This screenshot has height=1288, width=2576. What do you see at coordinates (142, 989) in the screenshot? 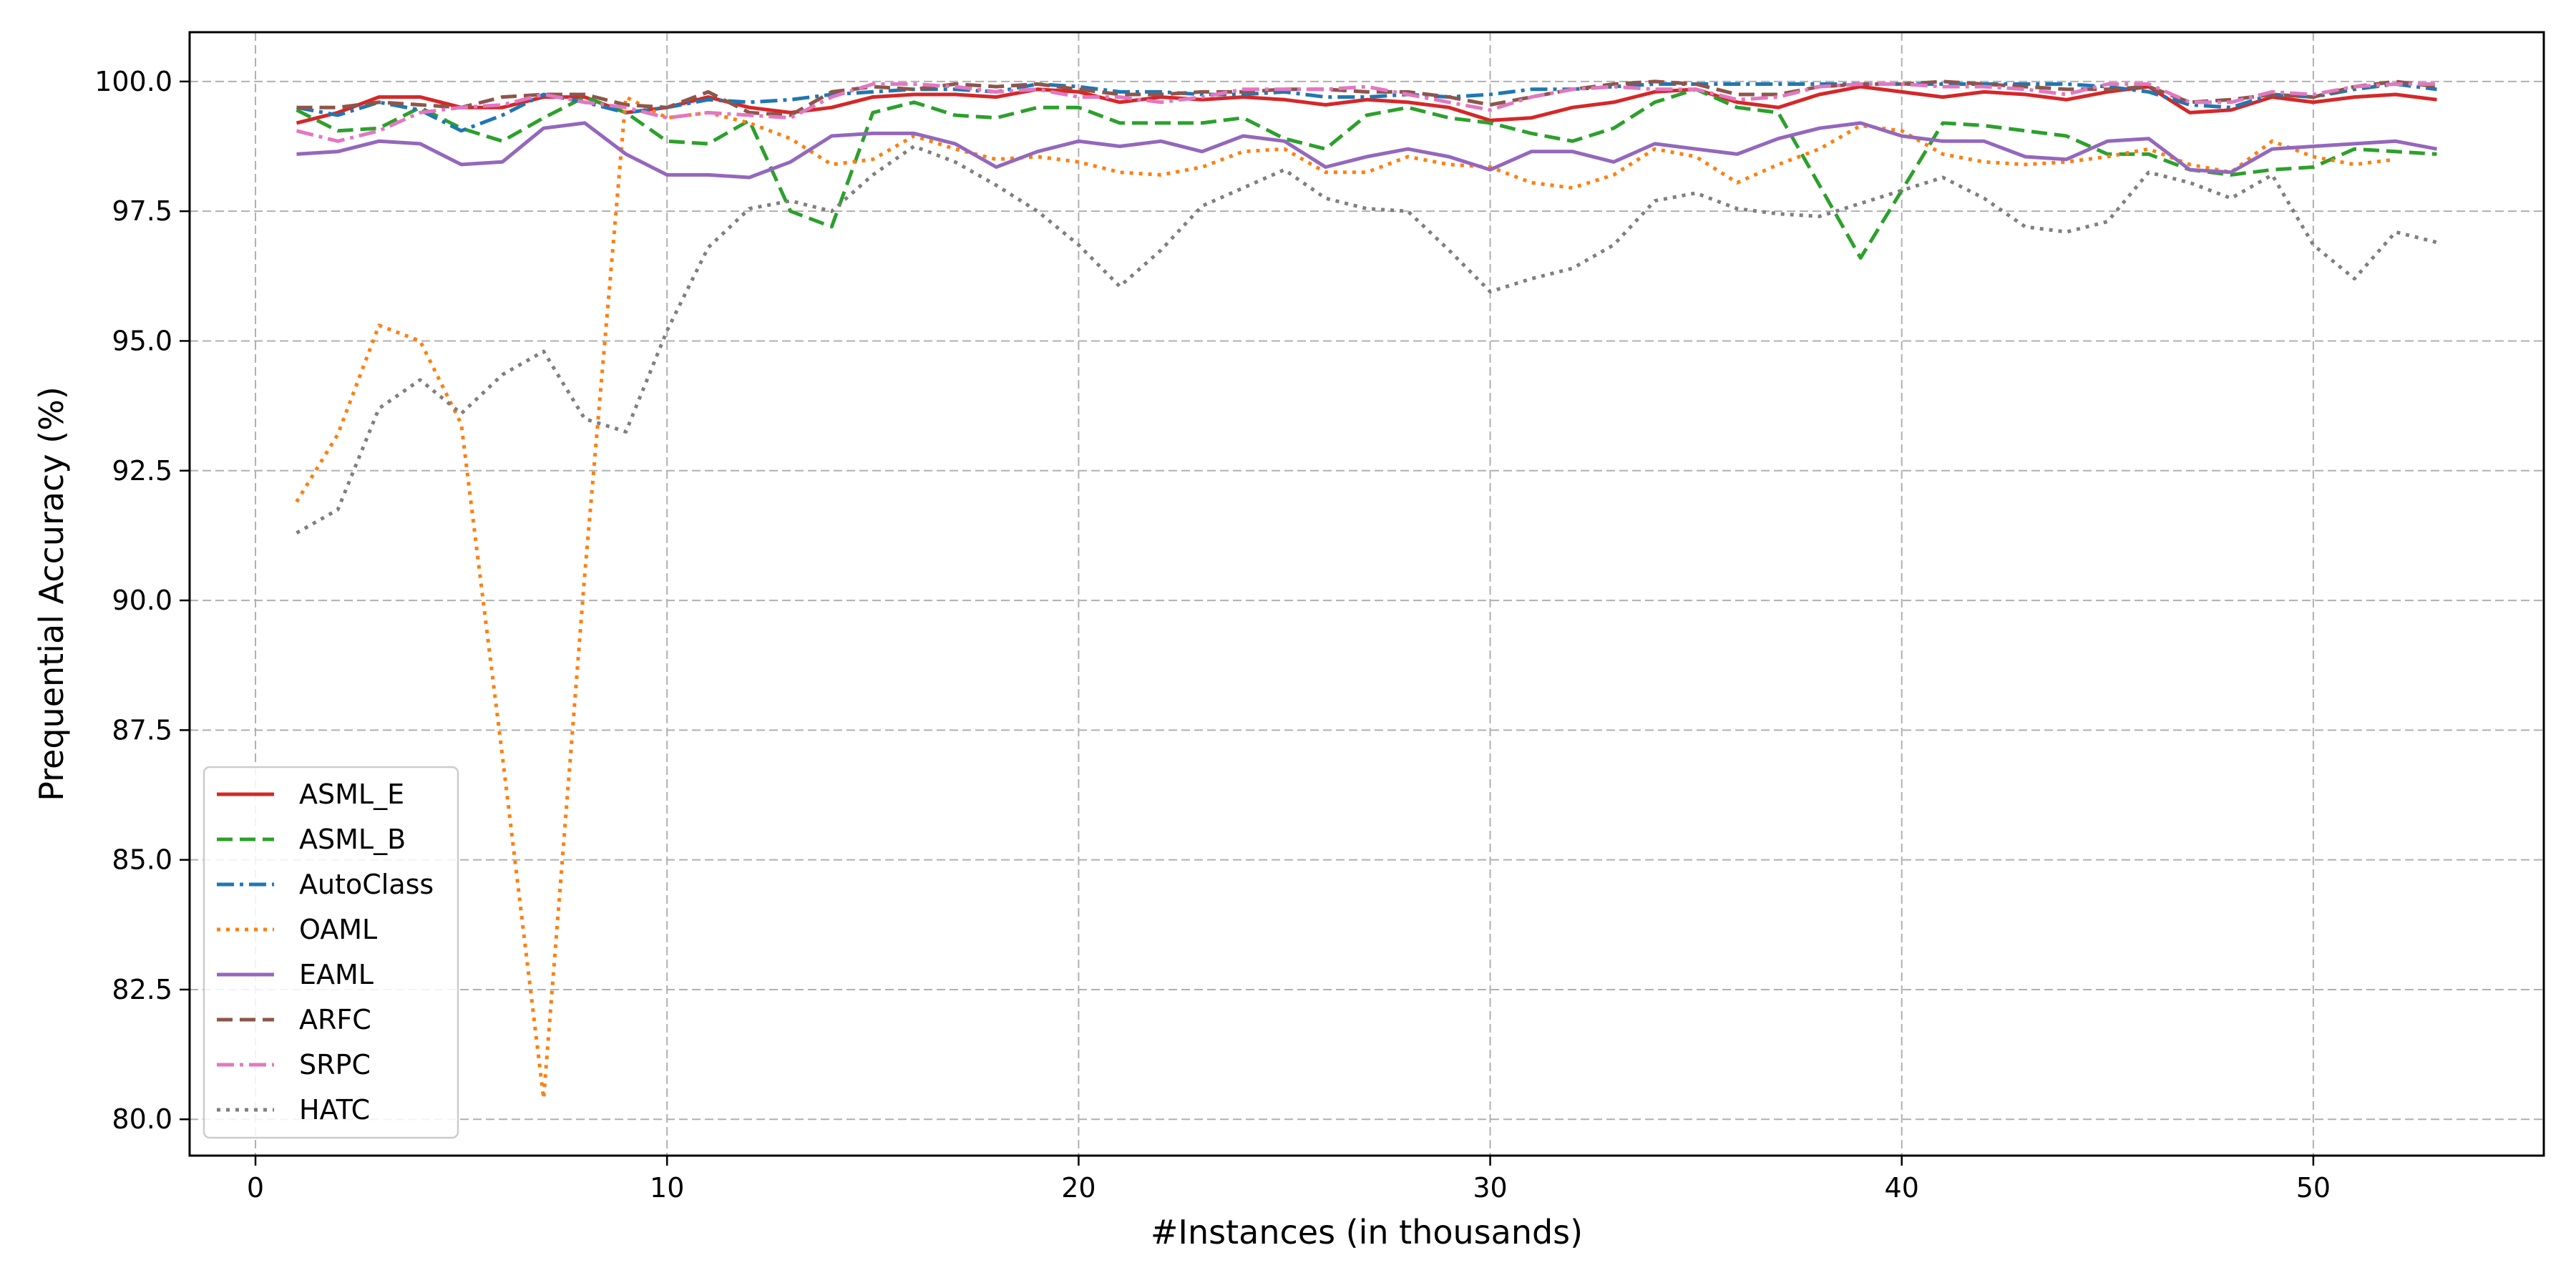
I see `y-tick-label: 82.5` at bounding box center [142, 989].